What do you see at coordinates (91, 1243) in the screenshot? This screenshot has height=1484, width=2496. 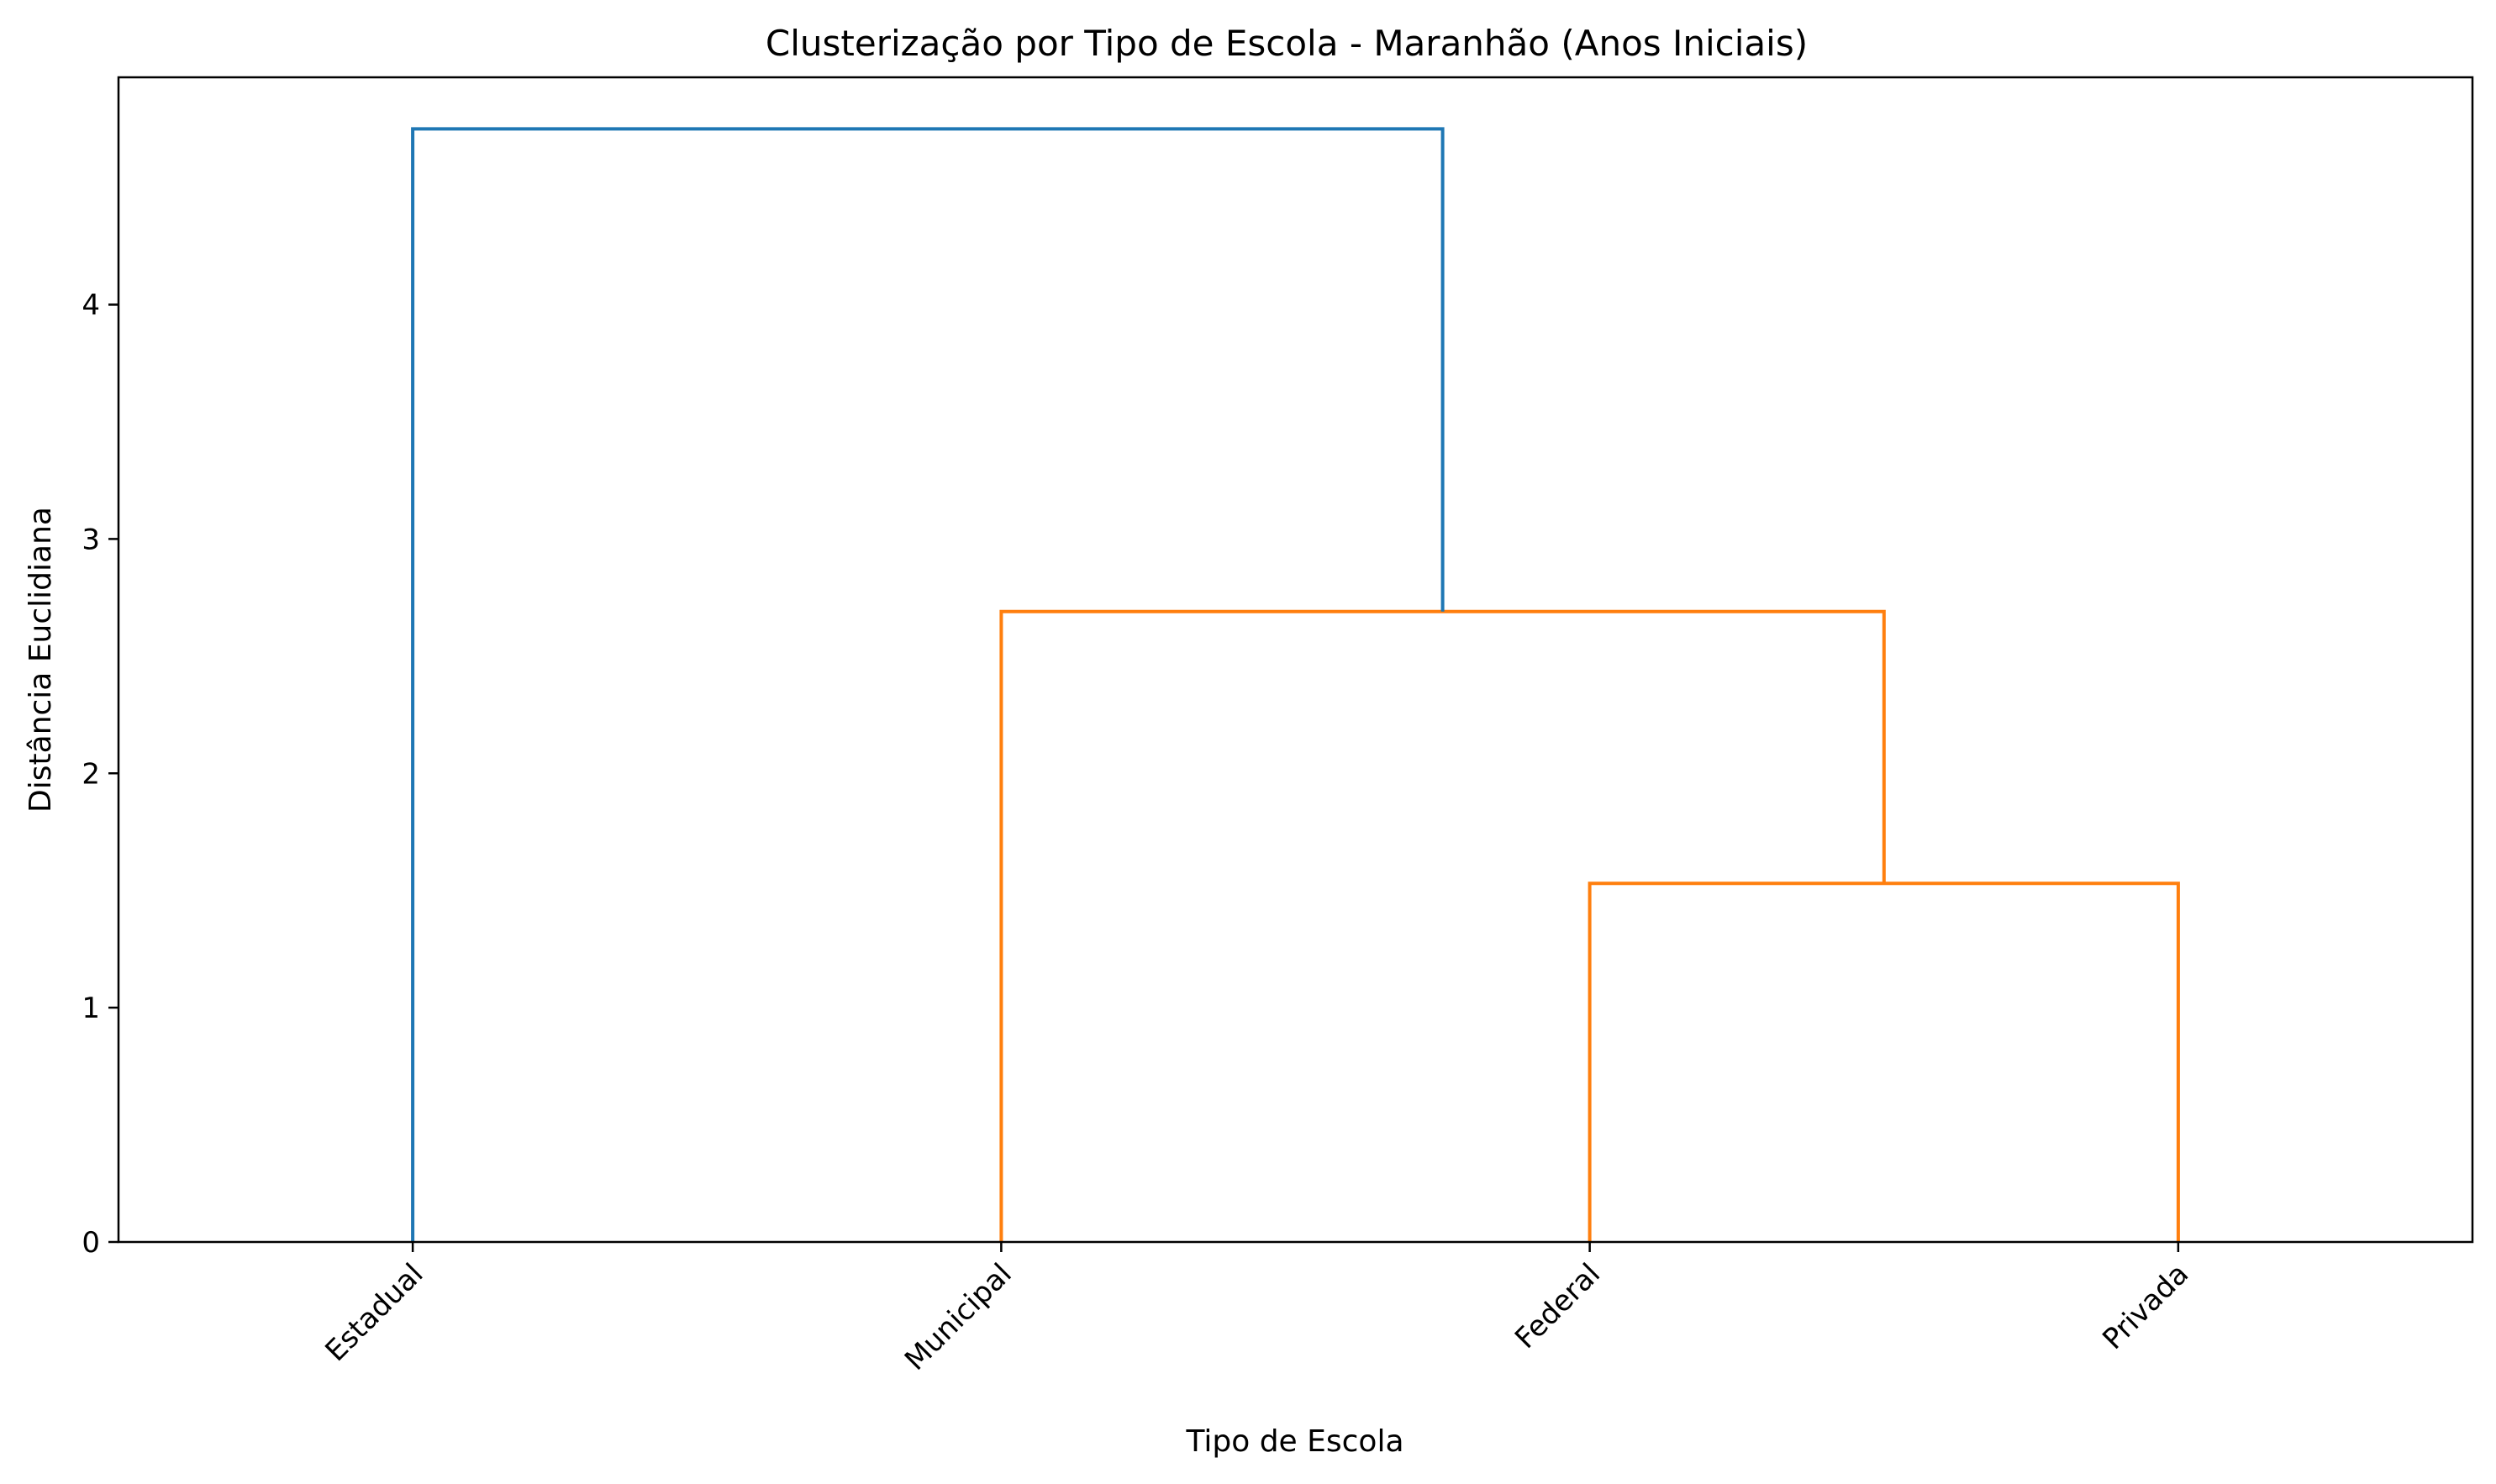 I see `y-tick-label: 0` at bounding box center [91, 1243].